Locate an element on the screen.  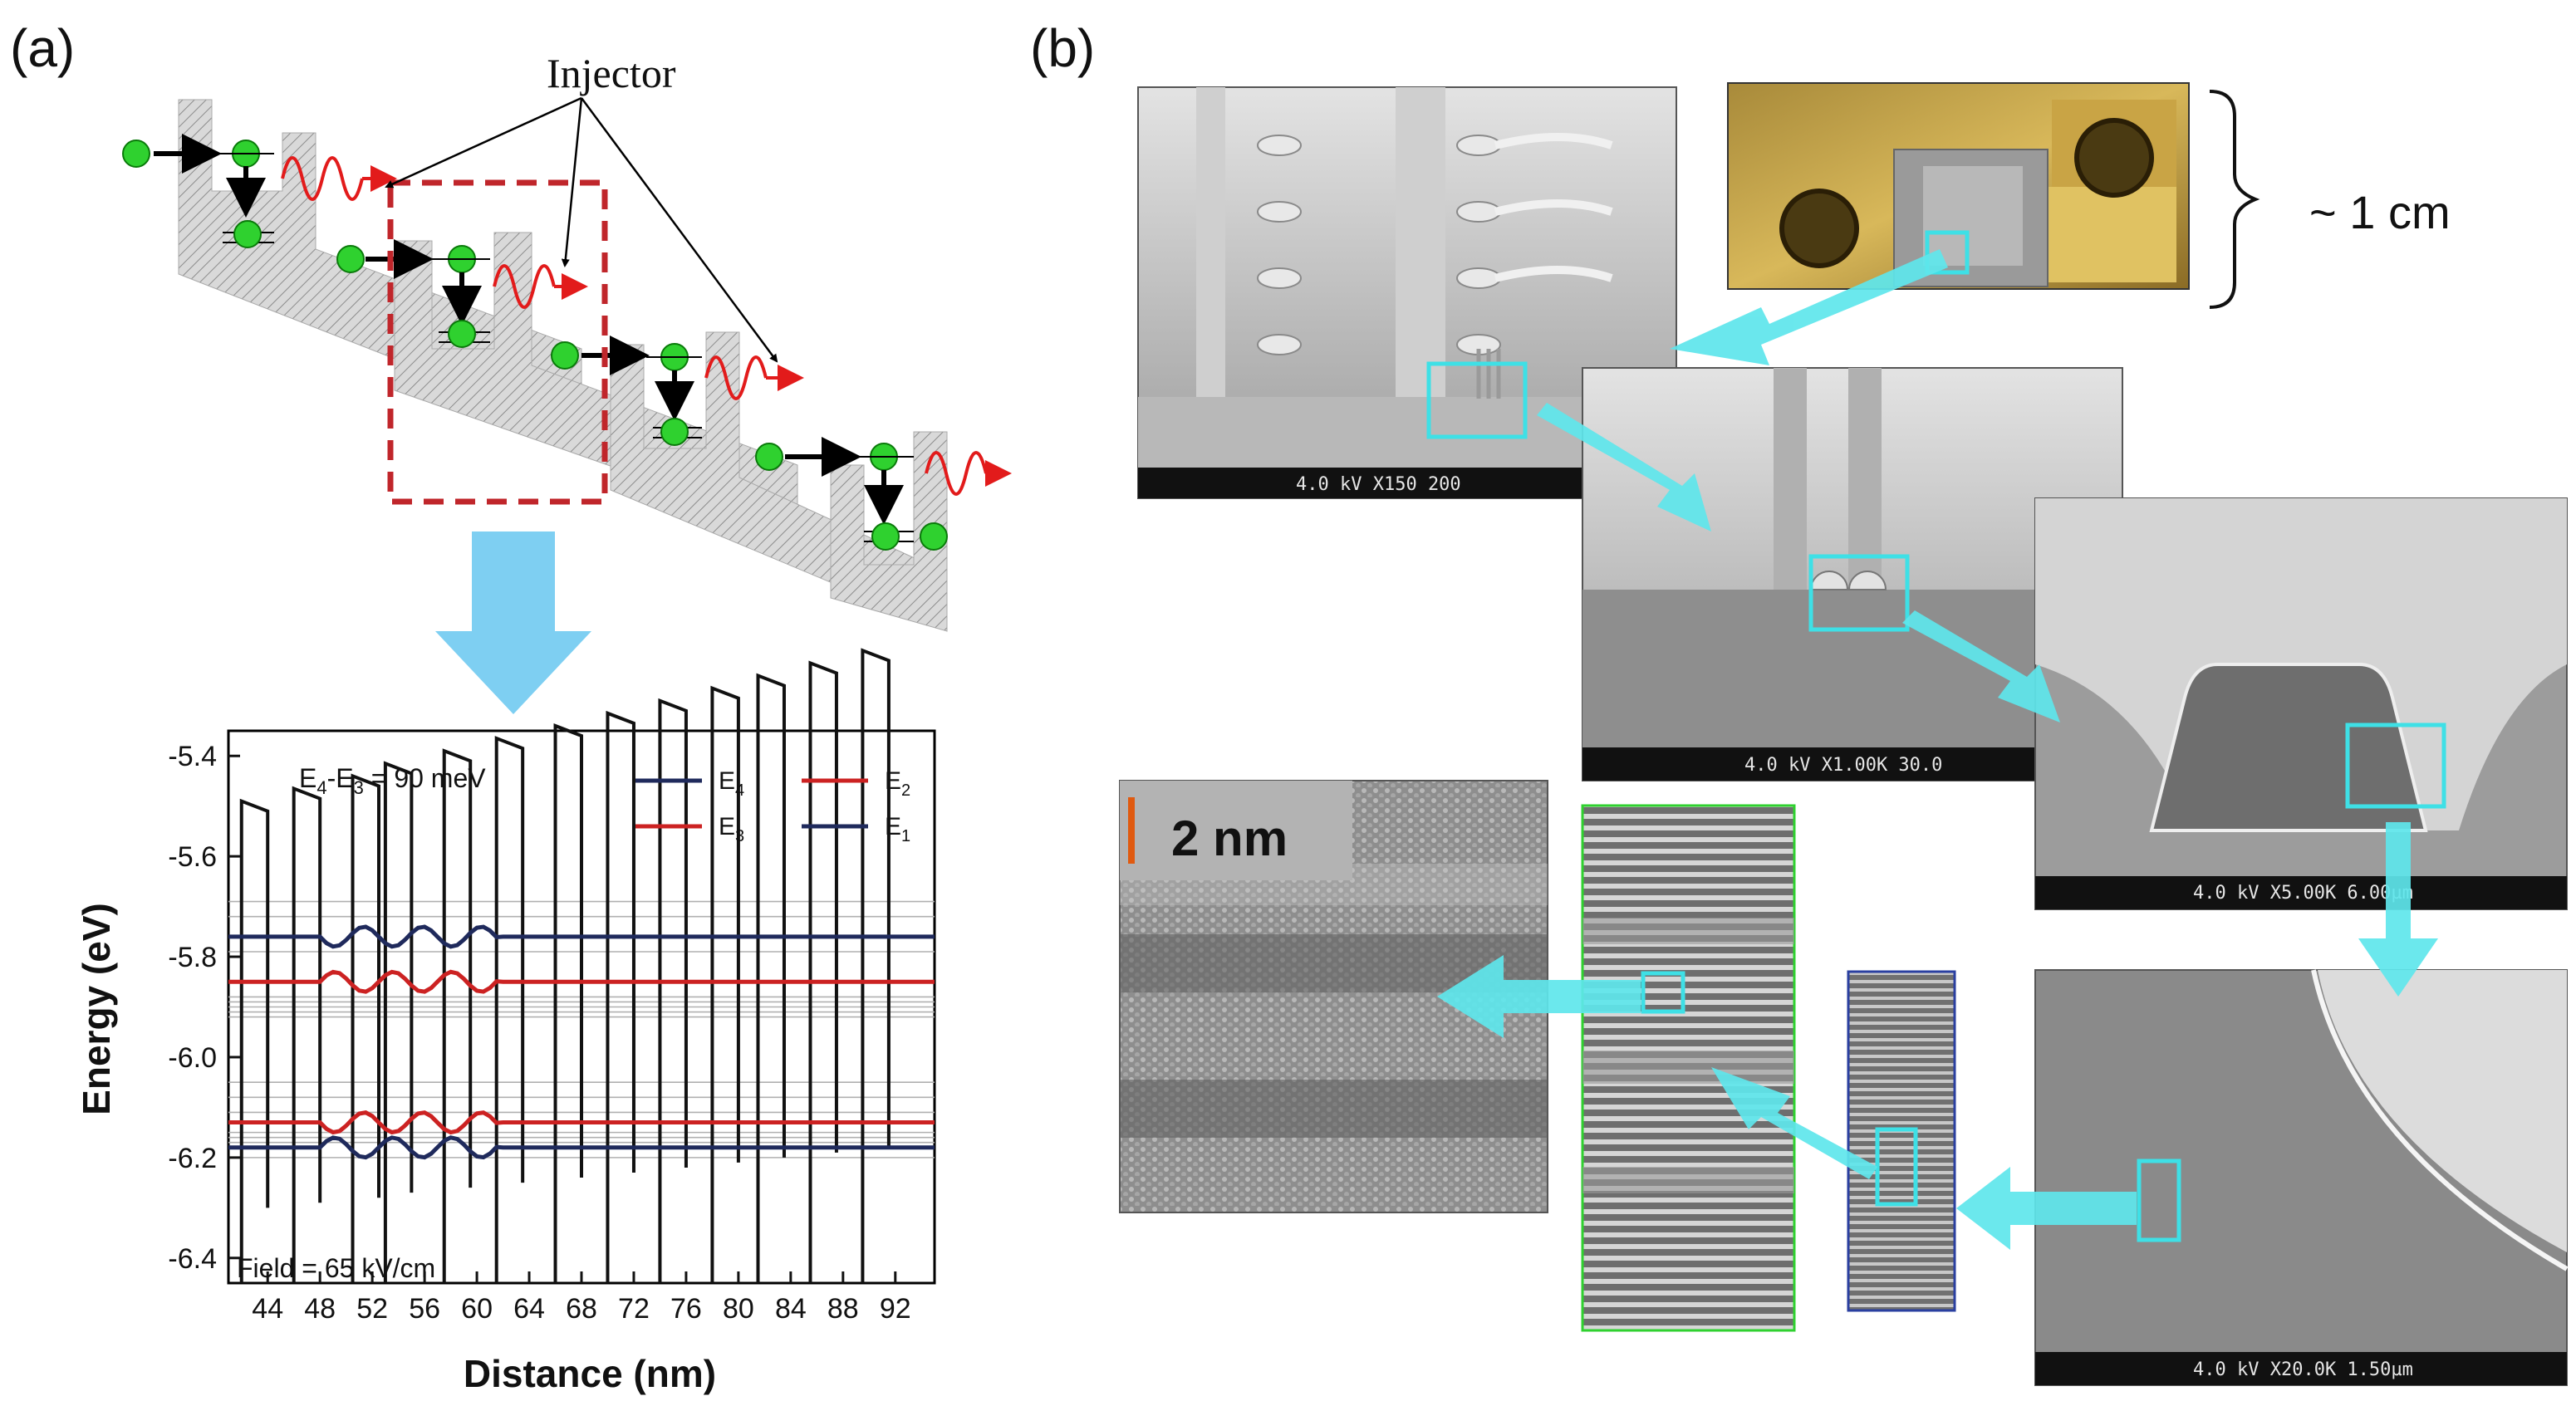
x-tick-label: 48 is located at coordinates (320, 1309).